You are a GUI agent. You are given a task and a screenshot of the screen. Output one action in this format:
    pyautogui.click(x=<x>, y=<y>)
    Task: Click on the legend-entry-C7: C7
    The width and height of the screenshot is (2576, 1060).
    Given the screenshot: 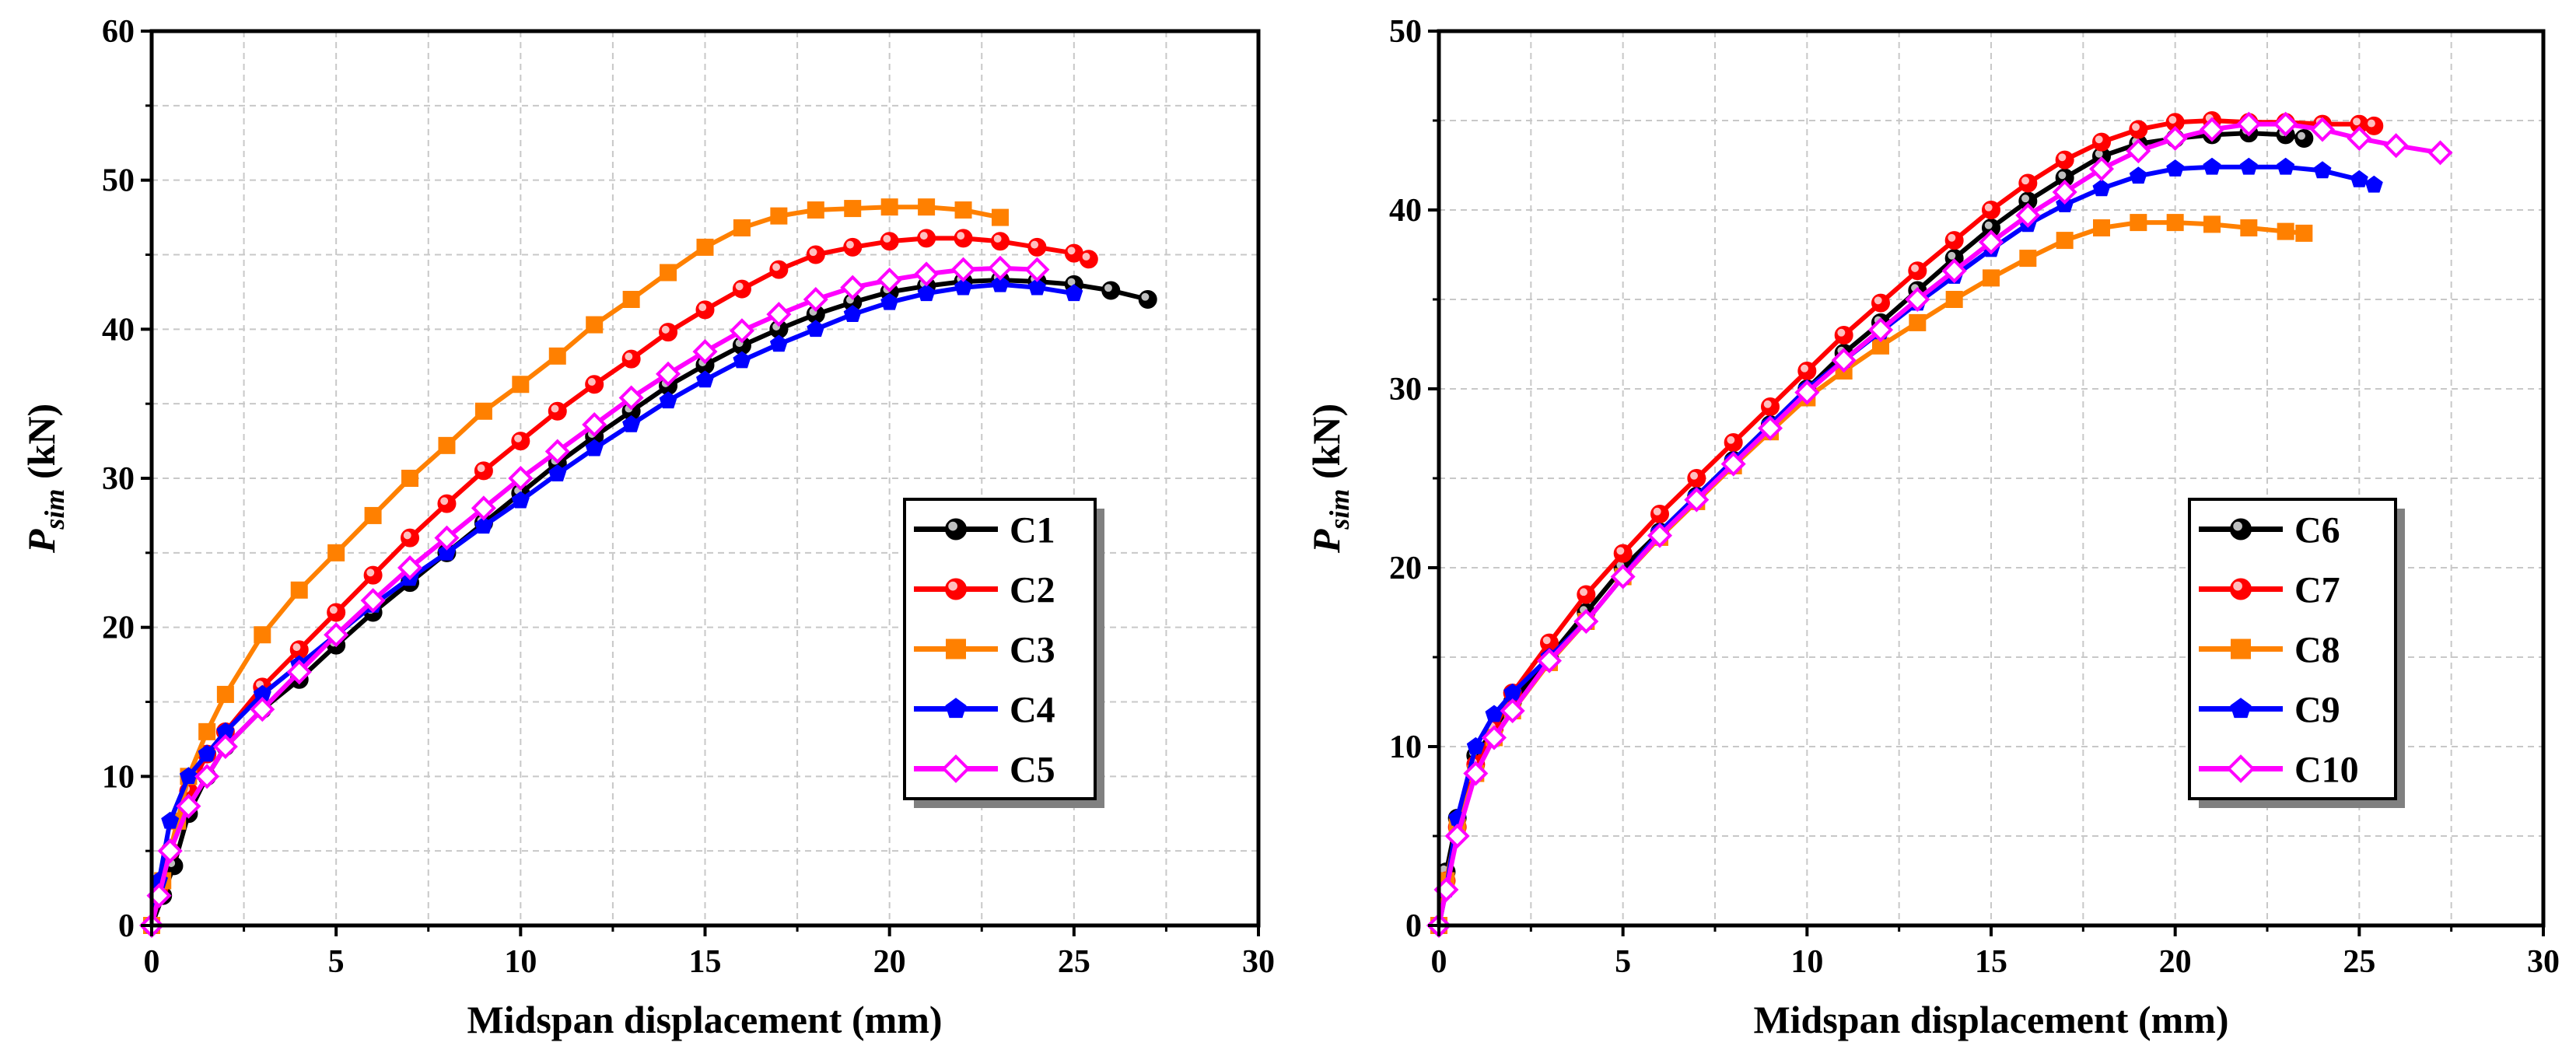 What is the action you would take?
    pyautogui.click(x=2269, y=591)
    